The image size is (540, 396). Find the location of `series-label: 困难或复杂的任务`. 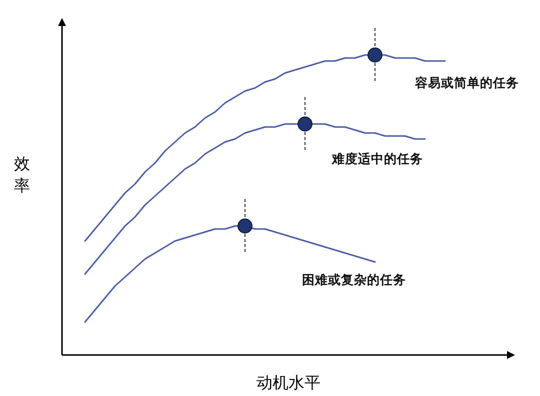

series-label: 困难或复杂的任务 is located at coordinates (354, 279).